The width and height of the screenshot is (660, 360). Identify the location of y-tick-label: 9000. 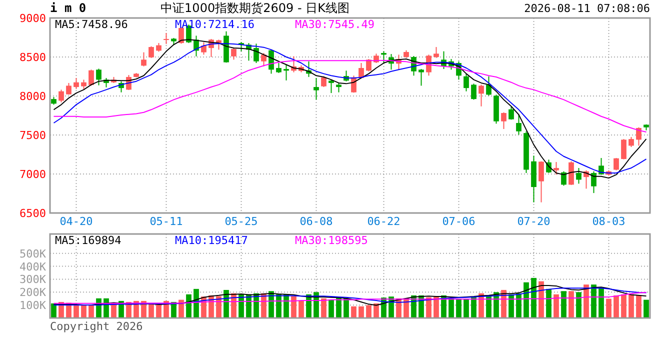
(33, 18).